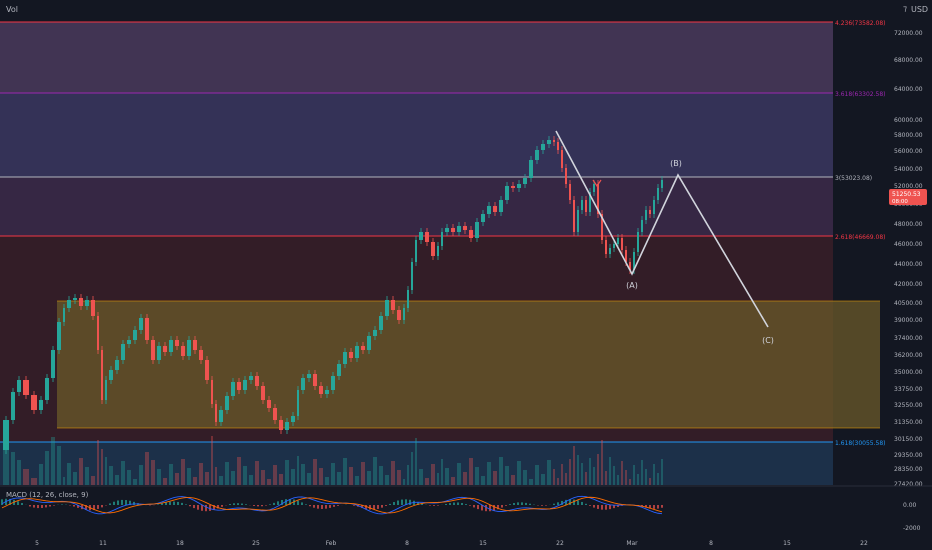 The image size is (932, 550). I want to click on wave-path, so click(662, 229).